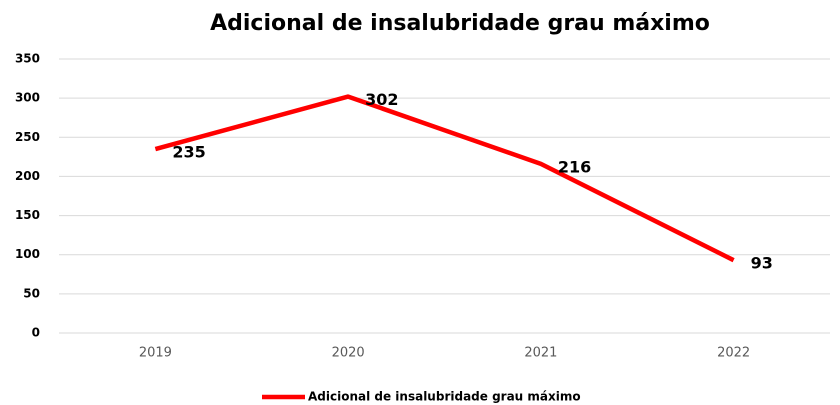 Image resolution: width=840 pixels, height=405 pixels. I want to click on y-tick-label: 50, so click(31, 293).